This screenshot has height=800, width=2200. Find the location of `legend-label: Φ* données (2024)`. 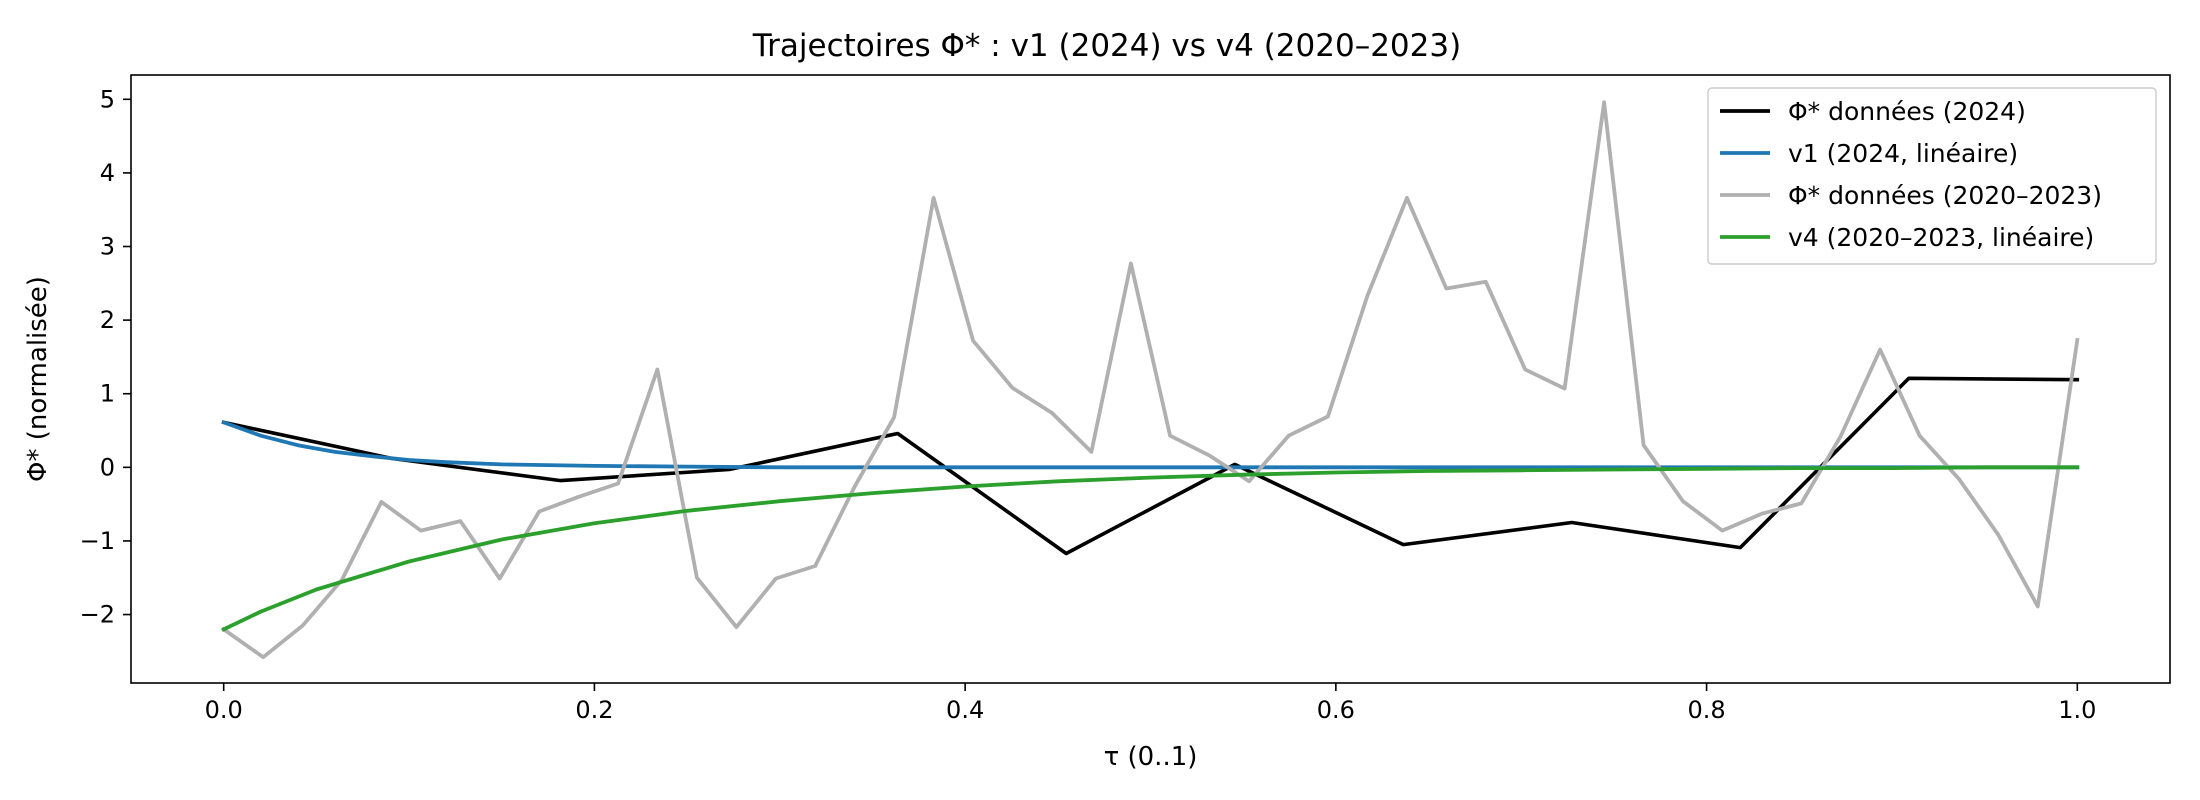

legend-label: Φ* données (2024) is located at coordinates (1907, 111).